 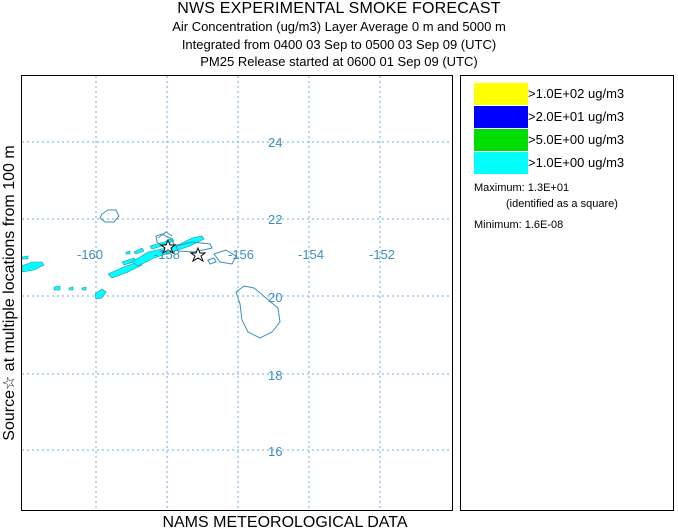 What do you see at coordinates (109, 216) in the screenshot?
I see `niihau-coast` at bounding box center [109, 216].